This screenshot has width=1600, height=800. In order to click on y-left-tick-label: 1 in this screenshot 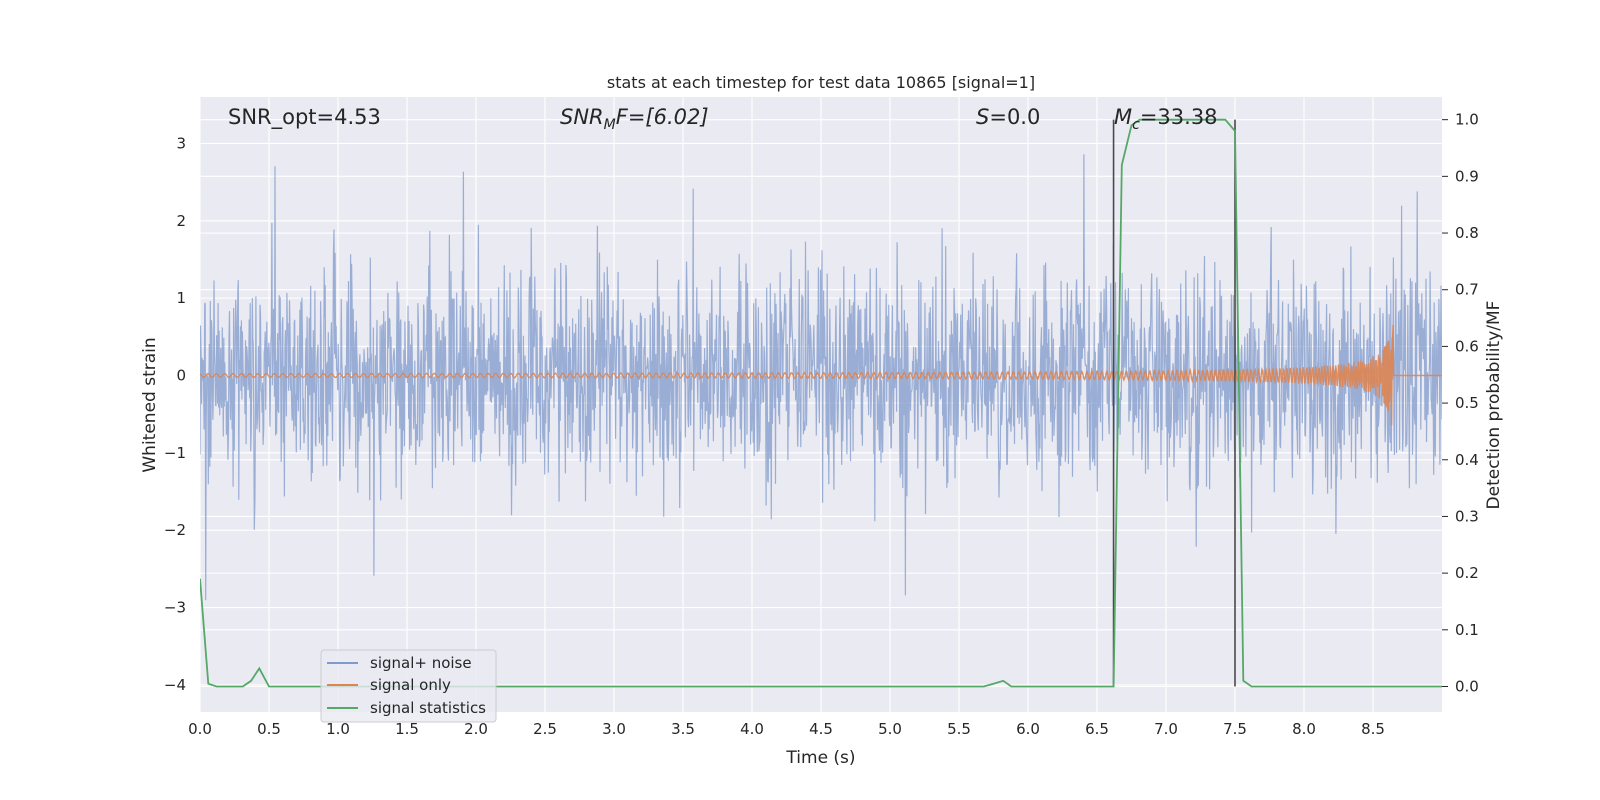, I will do `click(181, 298)`.